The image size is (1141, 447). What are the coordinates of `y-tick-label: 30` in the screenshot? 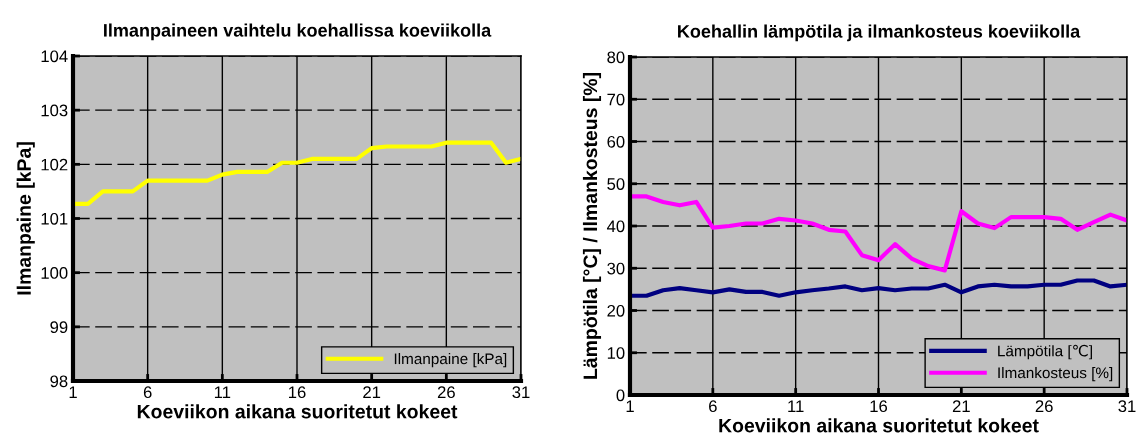 It's located at (616, 268).